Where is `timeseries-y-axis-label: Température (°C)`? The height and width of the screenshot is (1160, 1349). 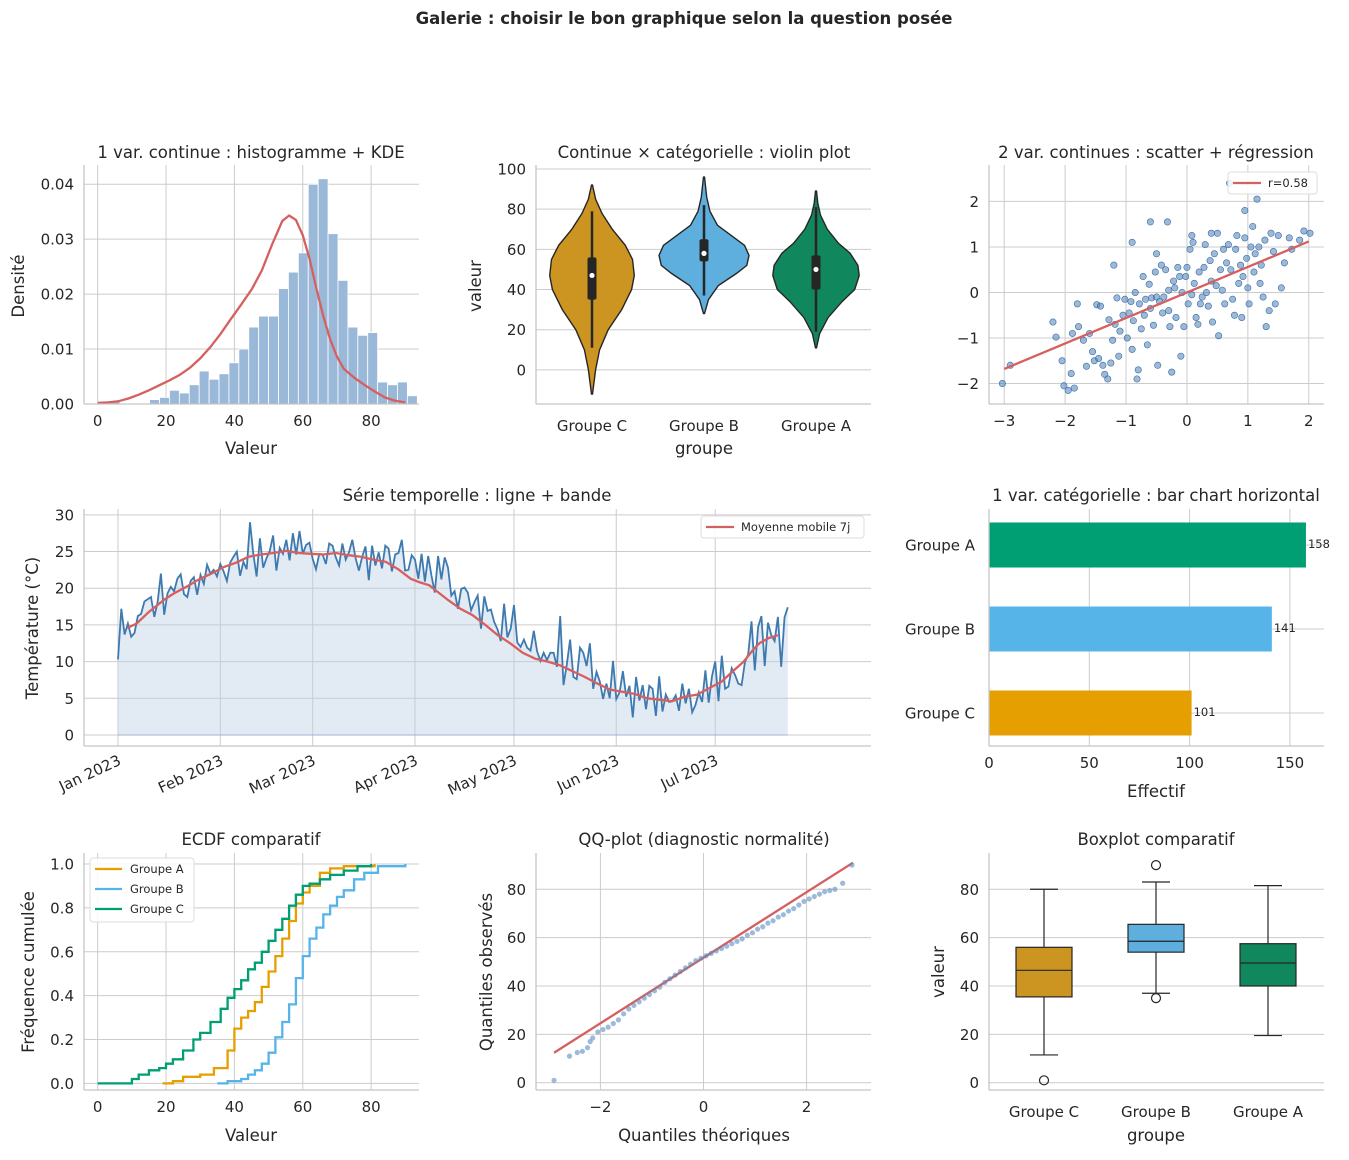
timeseries-y-axis-label: Température (°C) is located at coordinates (32, 628).